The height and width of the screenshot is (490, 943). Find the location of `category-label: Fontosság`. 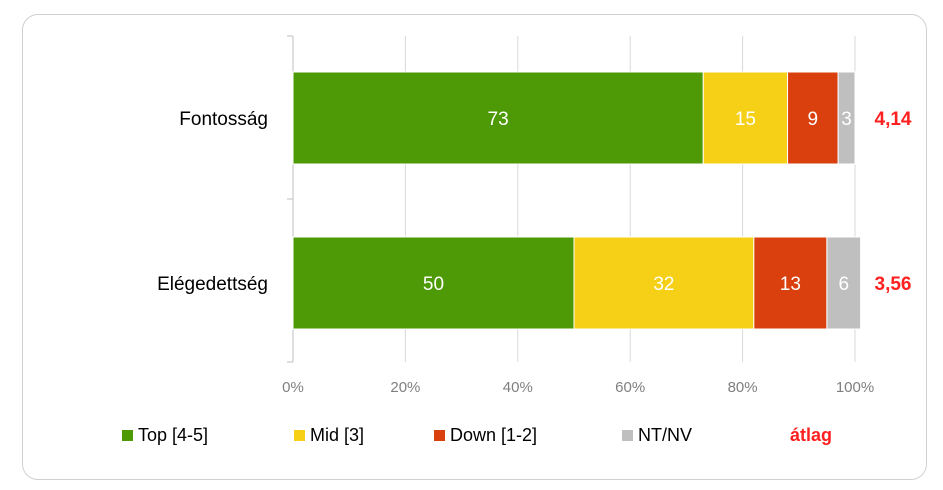

category-label: Fontosság is located at coordinates (223, 119).